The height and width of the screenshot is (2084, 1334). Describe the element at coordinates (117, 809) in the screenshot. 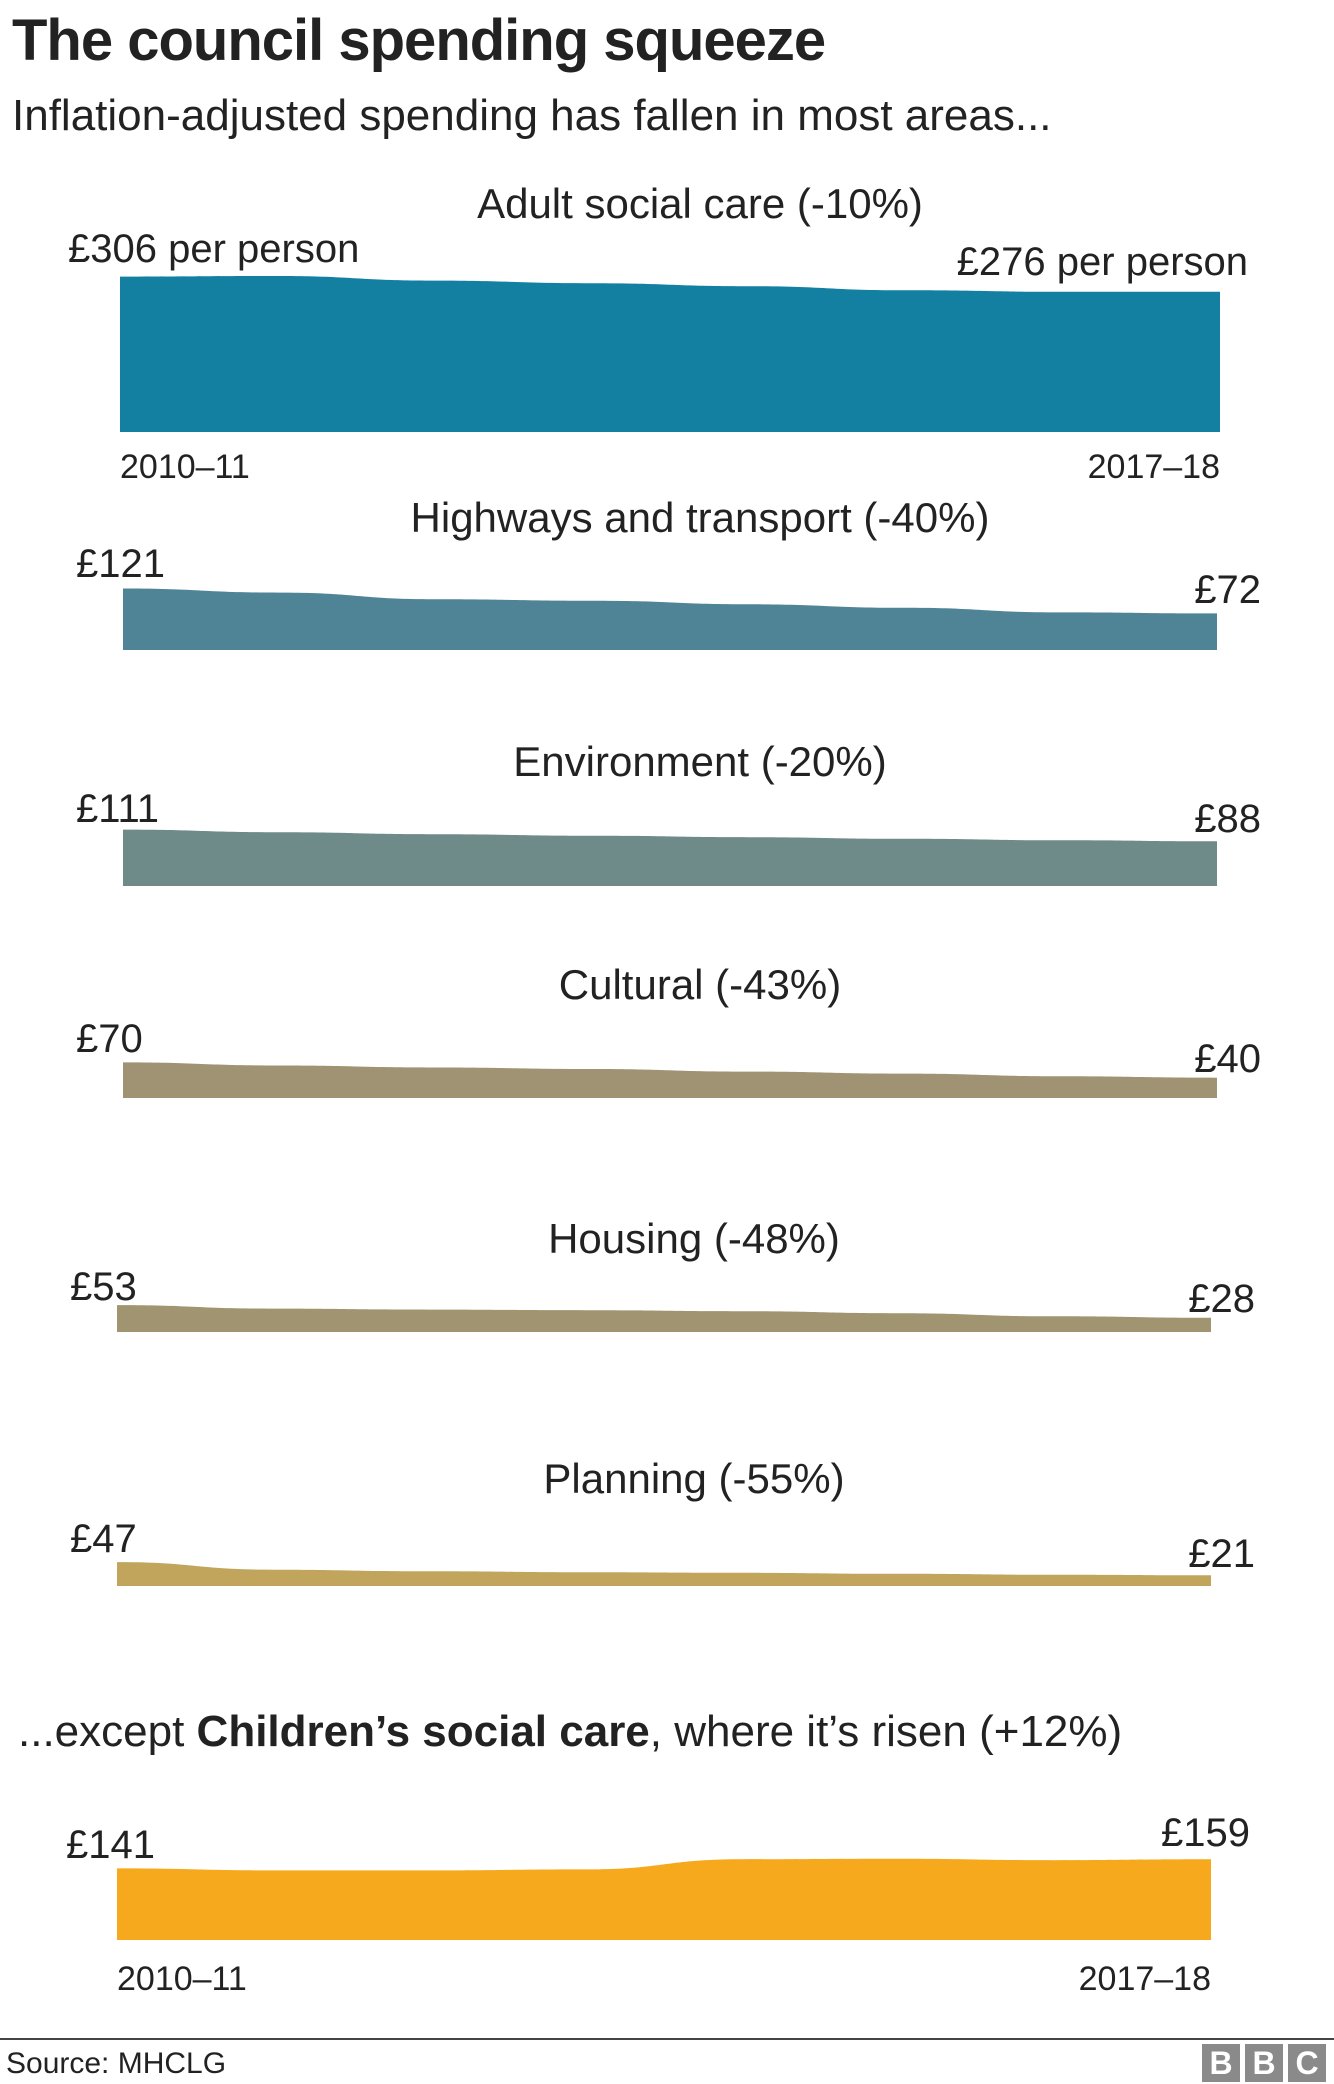

I see `start-value-label: £111` at that location.